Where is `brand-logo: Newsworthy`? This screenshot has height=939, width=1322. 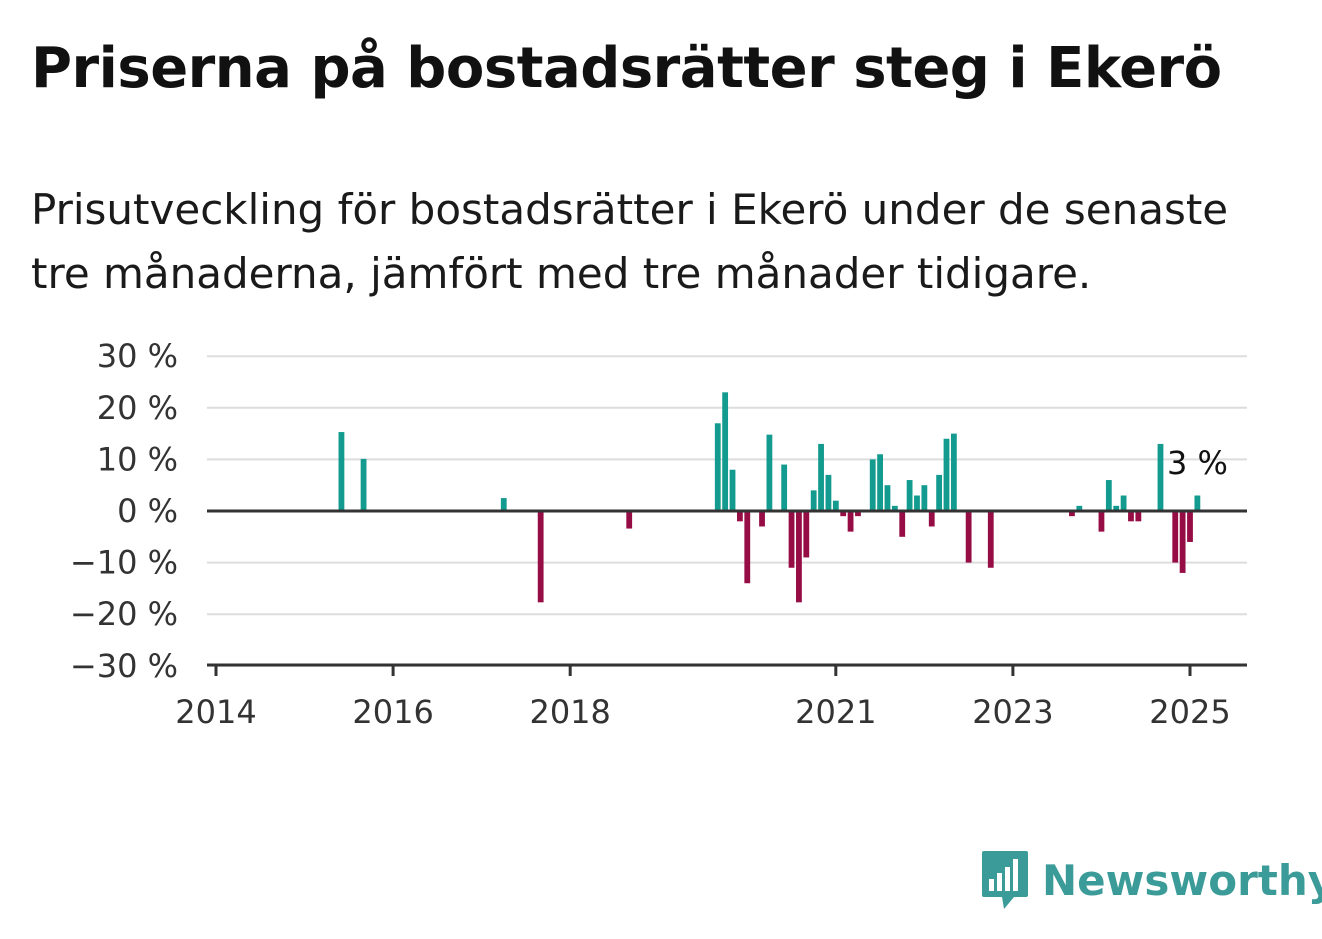 brand-logo: Newsworthy is located at coordinates (1151, 880).